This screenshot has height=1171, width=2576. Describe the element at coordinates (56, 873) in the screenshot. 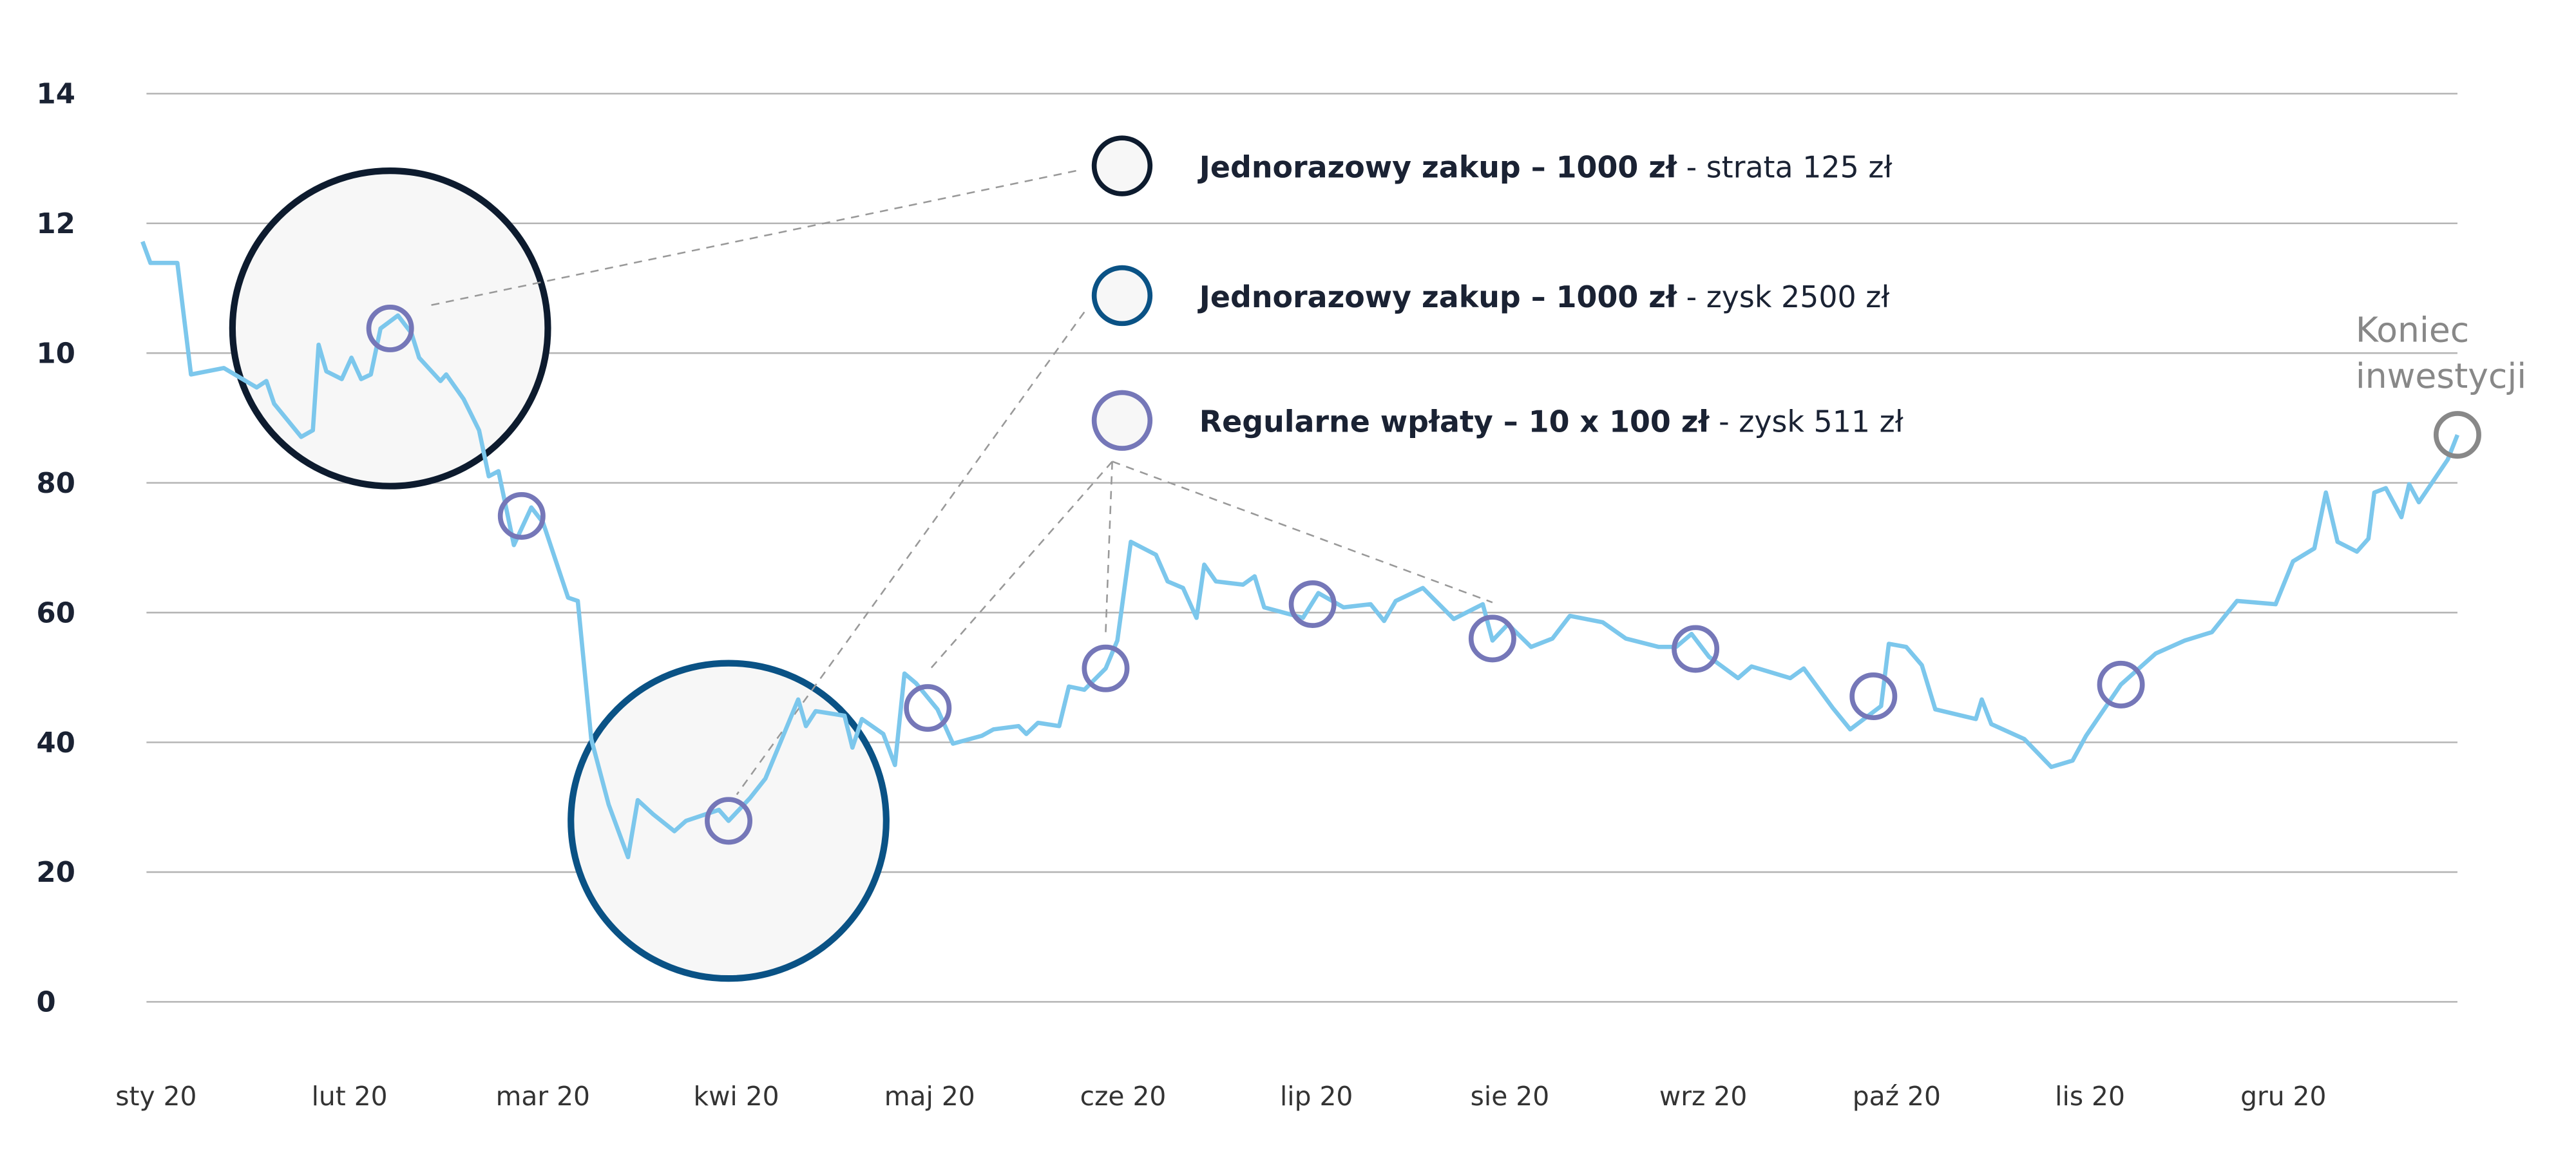

I see `y-tick-label: 20` at that location.